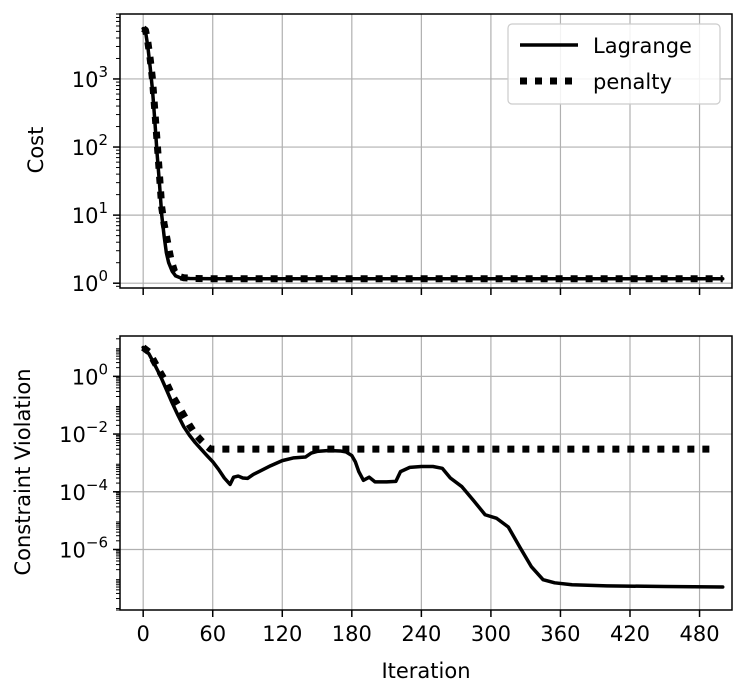  What do you see at coordinates (90, 77) in the screenshot?
I see `cost-y-tick-label-3: 10³` at bounding box center [90, 77].